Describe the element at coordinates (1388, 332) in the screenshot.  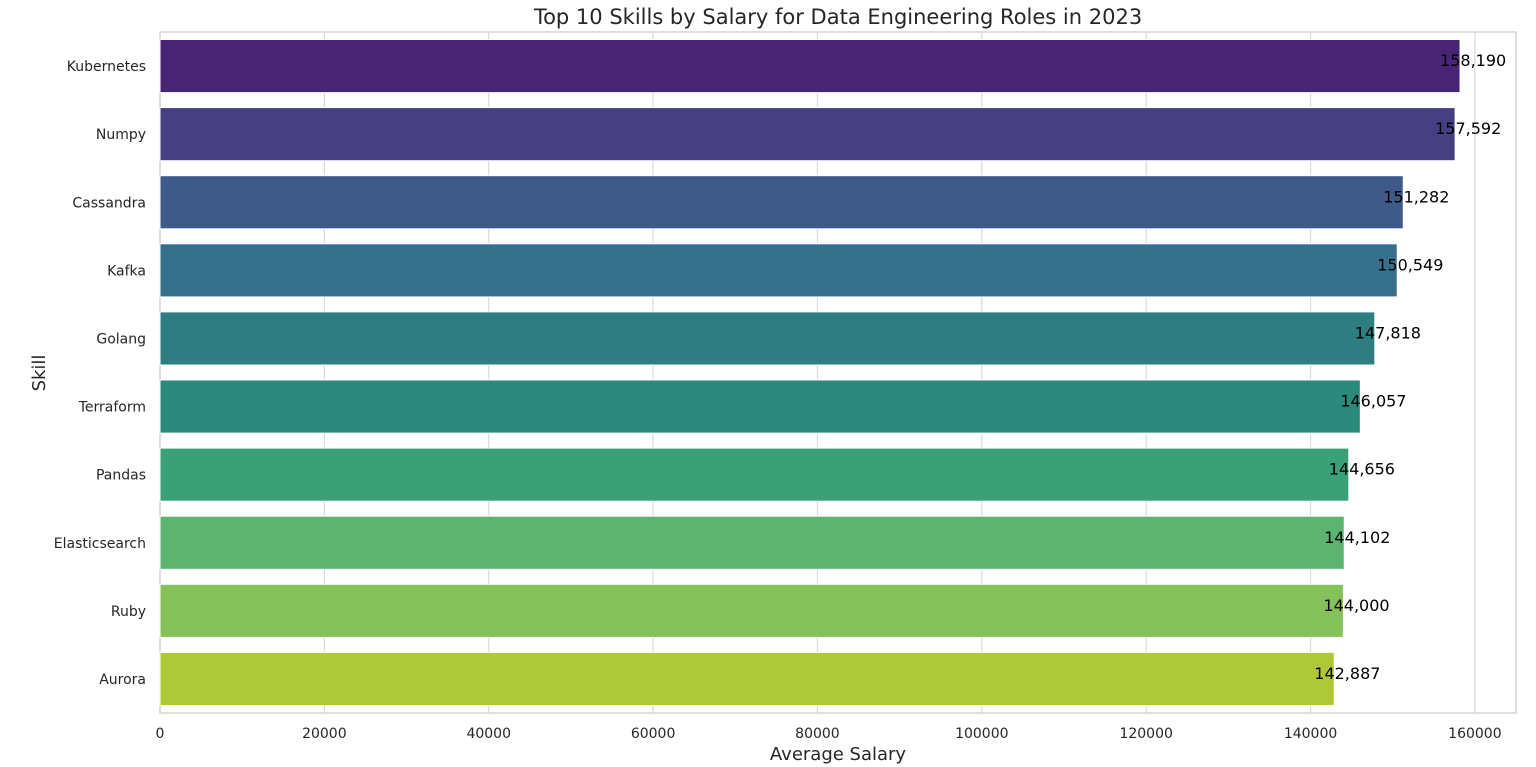
I see `data-label: 147,818` at that location.